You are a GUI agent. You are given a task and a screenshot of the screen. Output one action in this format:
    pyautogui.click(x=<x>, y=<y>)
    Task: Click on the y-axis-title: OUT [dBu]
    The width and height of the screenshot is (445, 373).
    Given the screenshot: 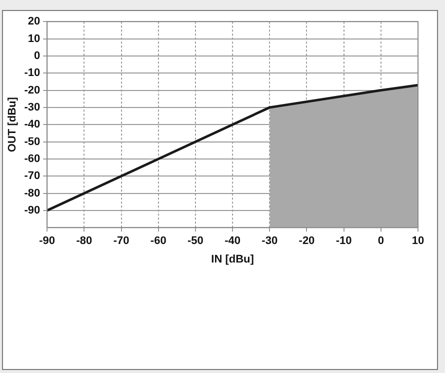 What is the action you would take?
    pyautogui.click(x=12, y=124)
    